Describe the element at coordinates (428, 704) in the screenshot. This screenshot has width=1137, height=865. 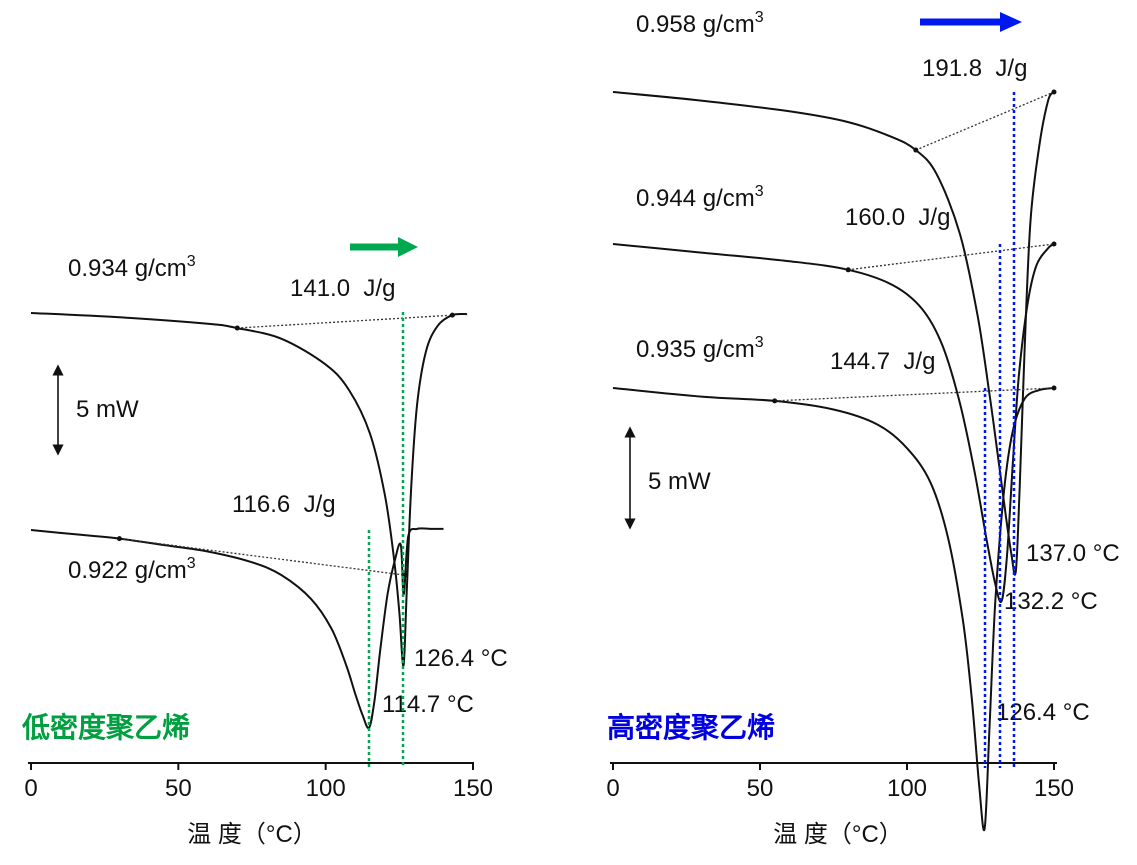
I see `peak-label-1147: 114.7 °C` at that location.